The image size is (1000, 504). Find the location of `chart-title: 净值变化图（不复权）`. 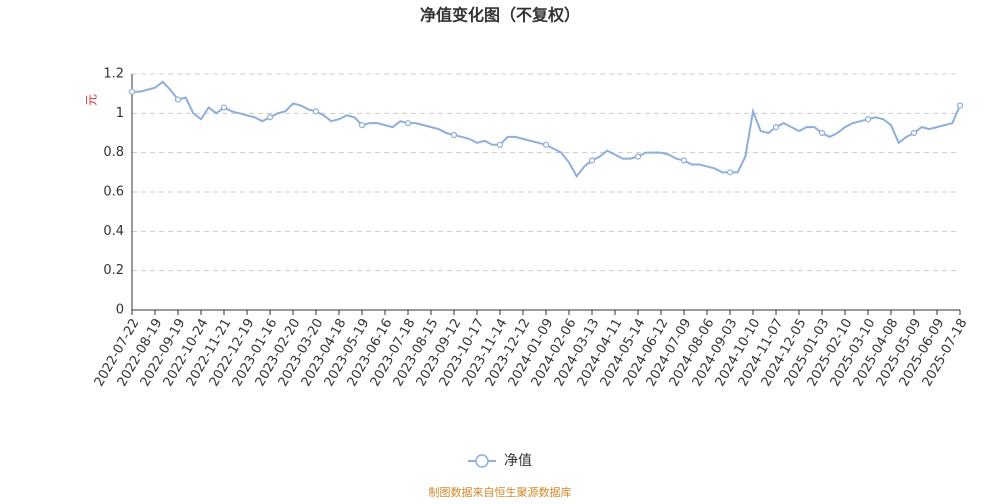

chart-title: 净值变化图（不复权） is located at coordinates (500, 15).